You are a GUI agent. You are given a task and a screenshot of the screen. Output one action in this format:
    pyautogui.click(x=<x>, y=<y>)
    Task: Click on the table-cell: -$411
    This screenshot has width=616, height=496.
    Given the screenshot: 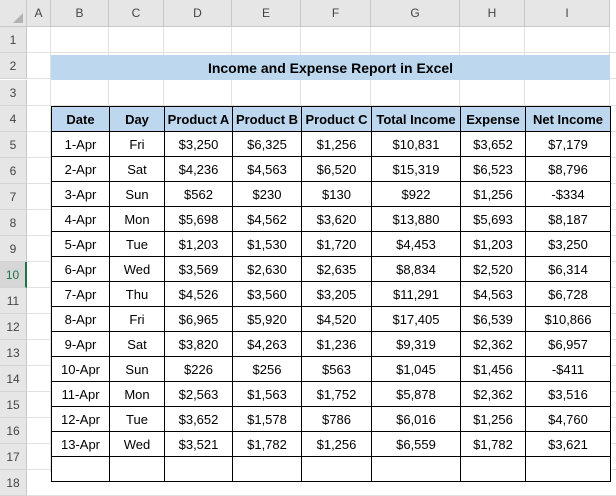 What is the action you would take?
    pyautogui.click(x=568, y=369)
    